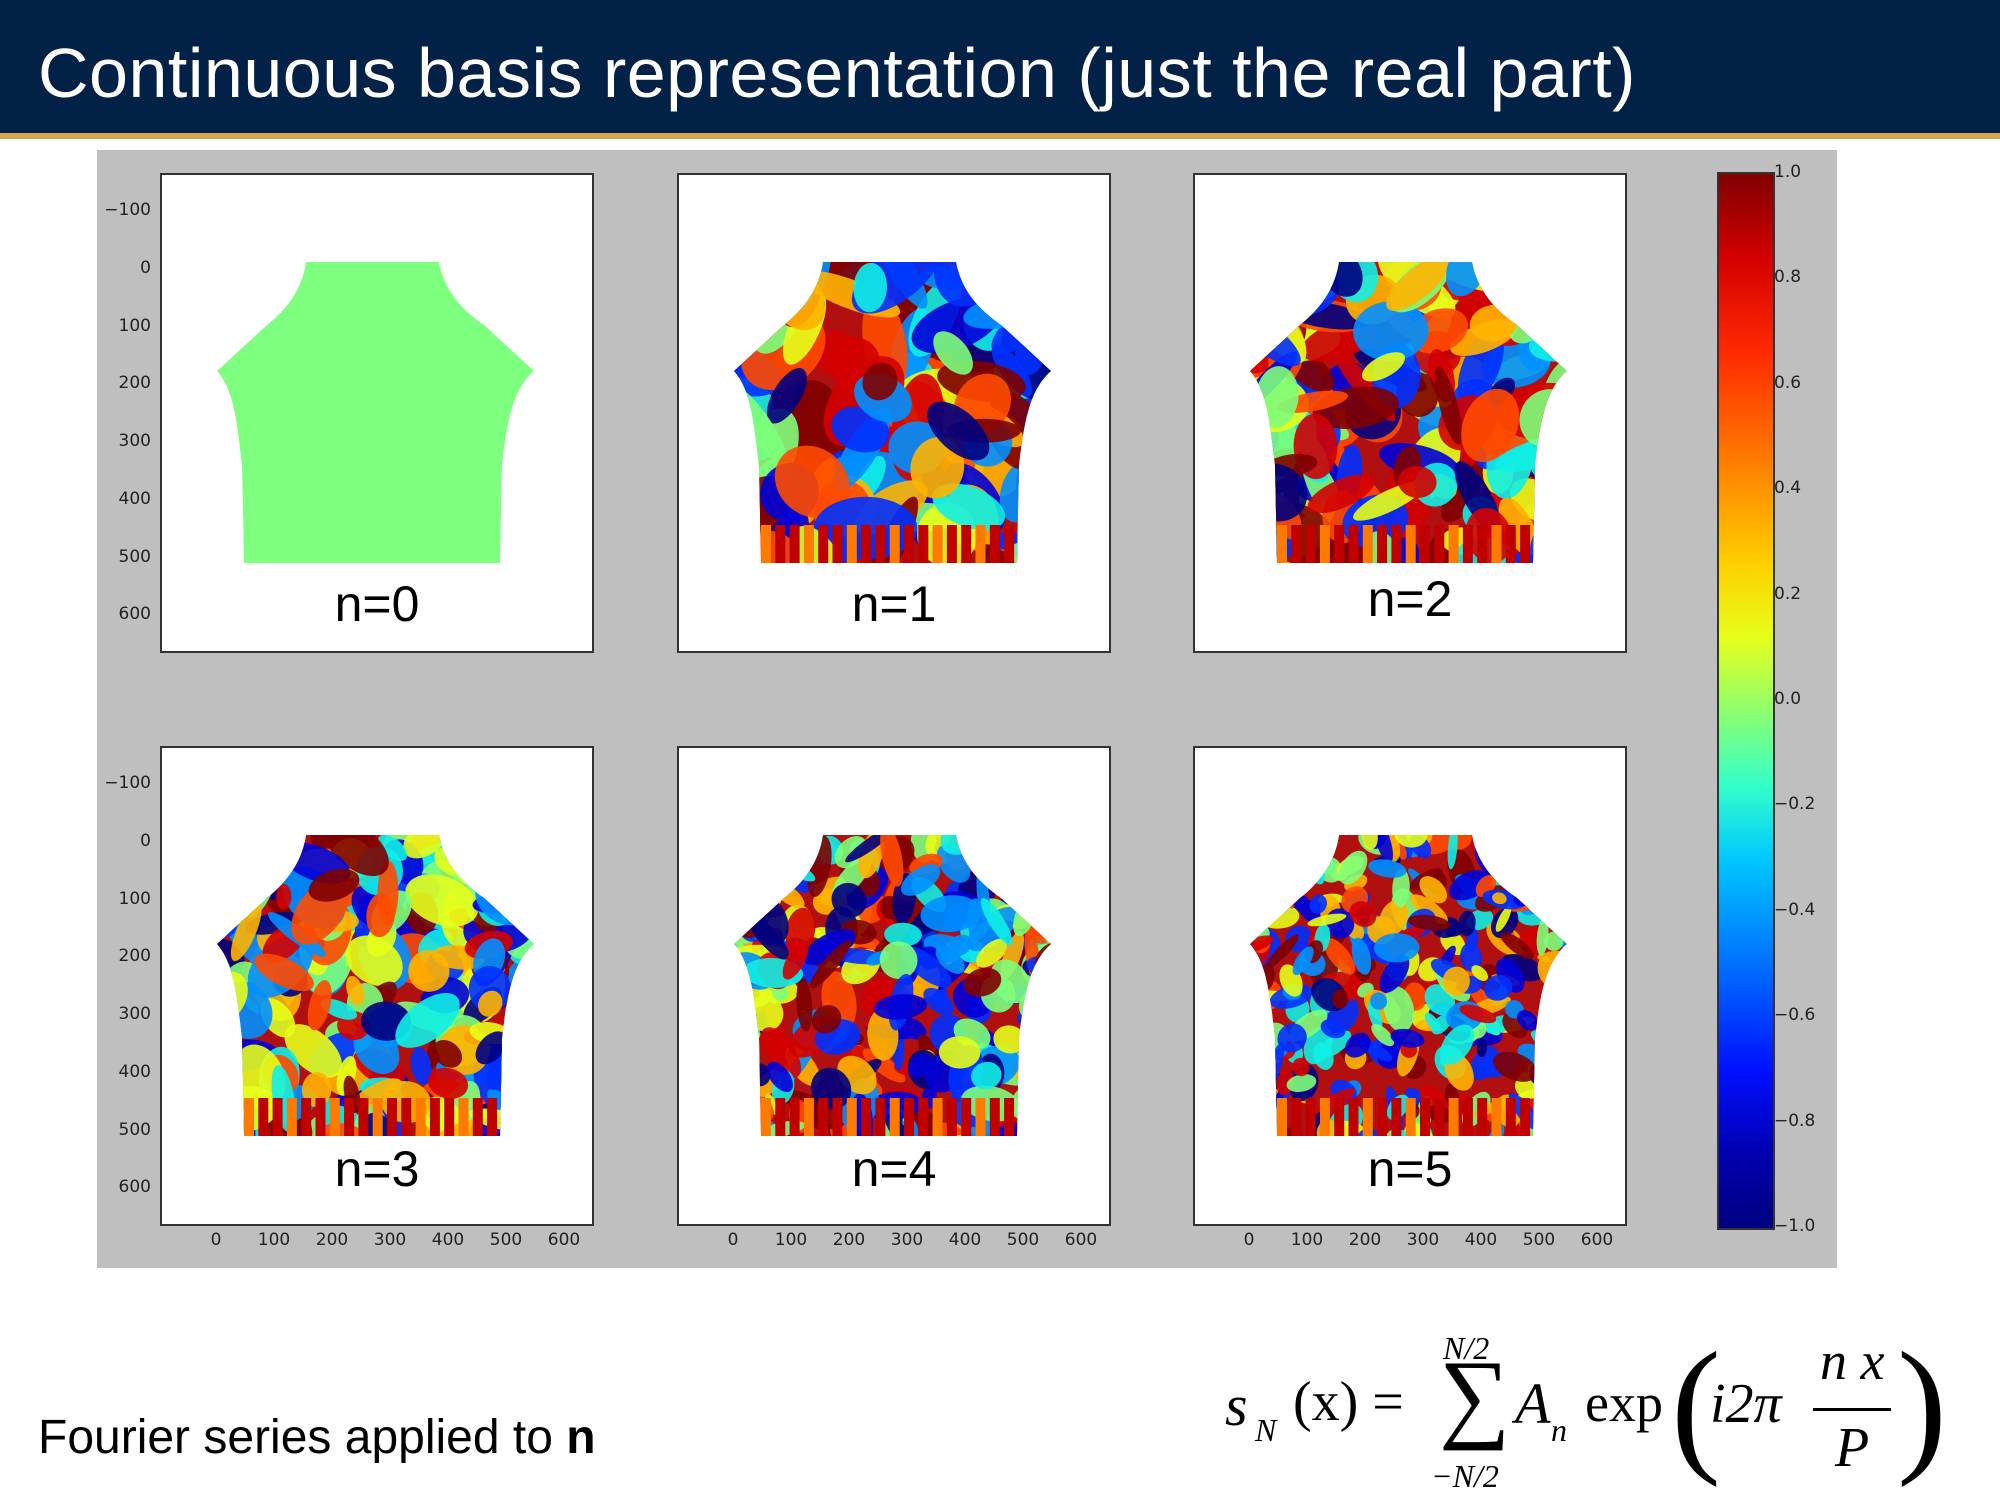 The height and width of the screenshot is (1500, 2000). Describe the element at coordinates (134, 499) in the screenshot. I see `y-tick-label: 400` at that location.